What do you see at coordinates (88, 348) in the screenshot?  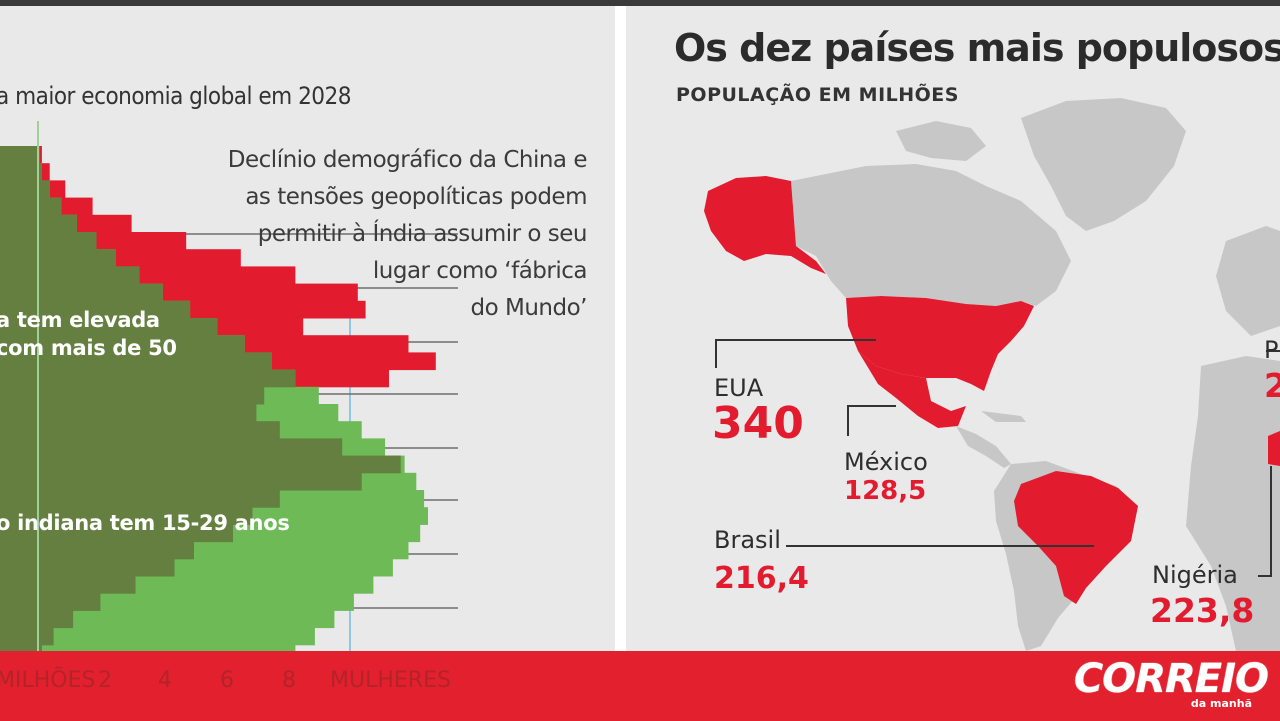 I see `callout-top-line-2: com mais de 50` at bounding box center [88, 348].